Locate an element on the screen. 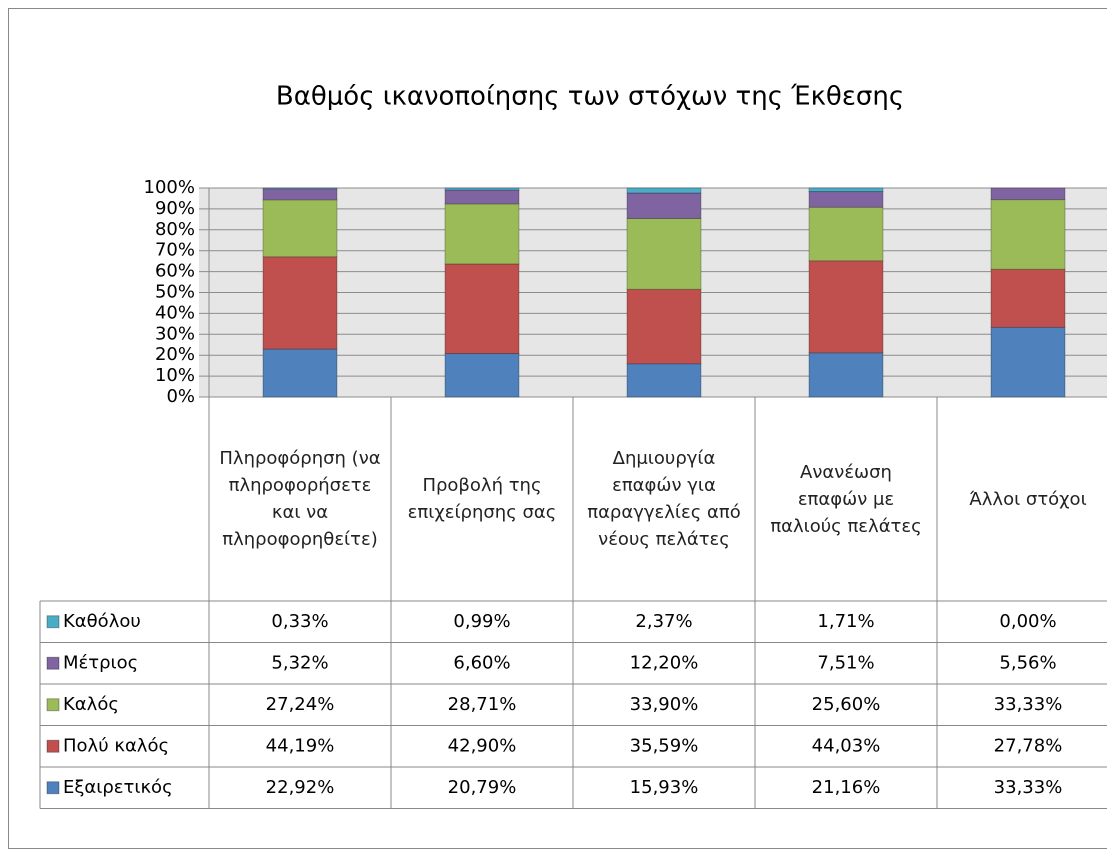 The width and height of the screenshot is (1107, 852). legend-label: Καλός is located at coordinates (91, 704).